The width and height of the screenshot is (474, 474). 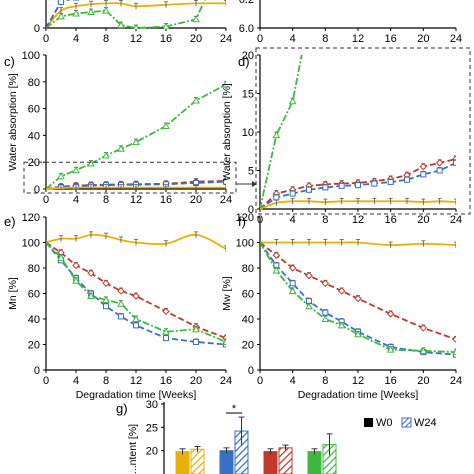 What do you see at coordinates (152, 428) in the screenshot?
I see `y-tick-label: 25` at bounding box center [152, 428].